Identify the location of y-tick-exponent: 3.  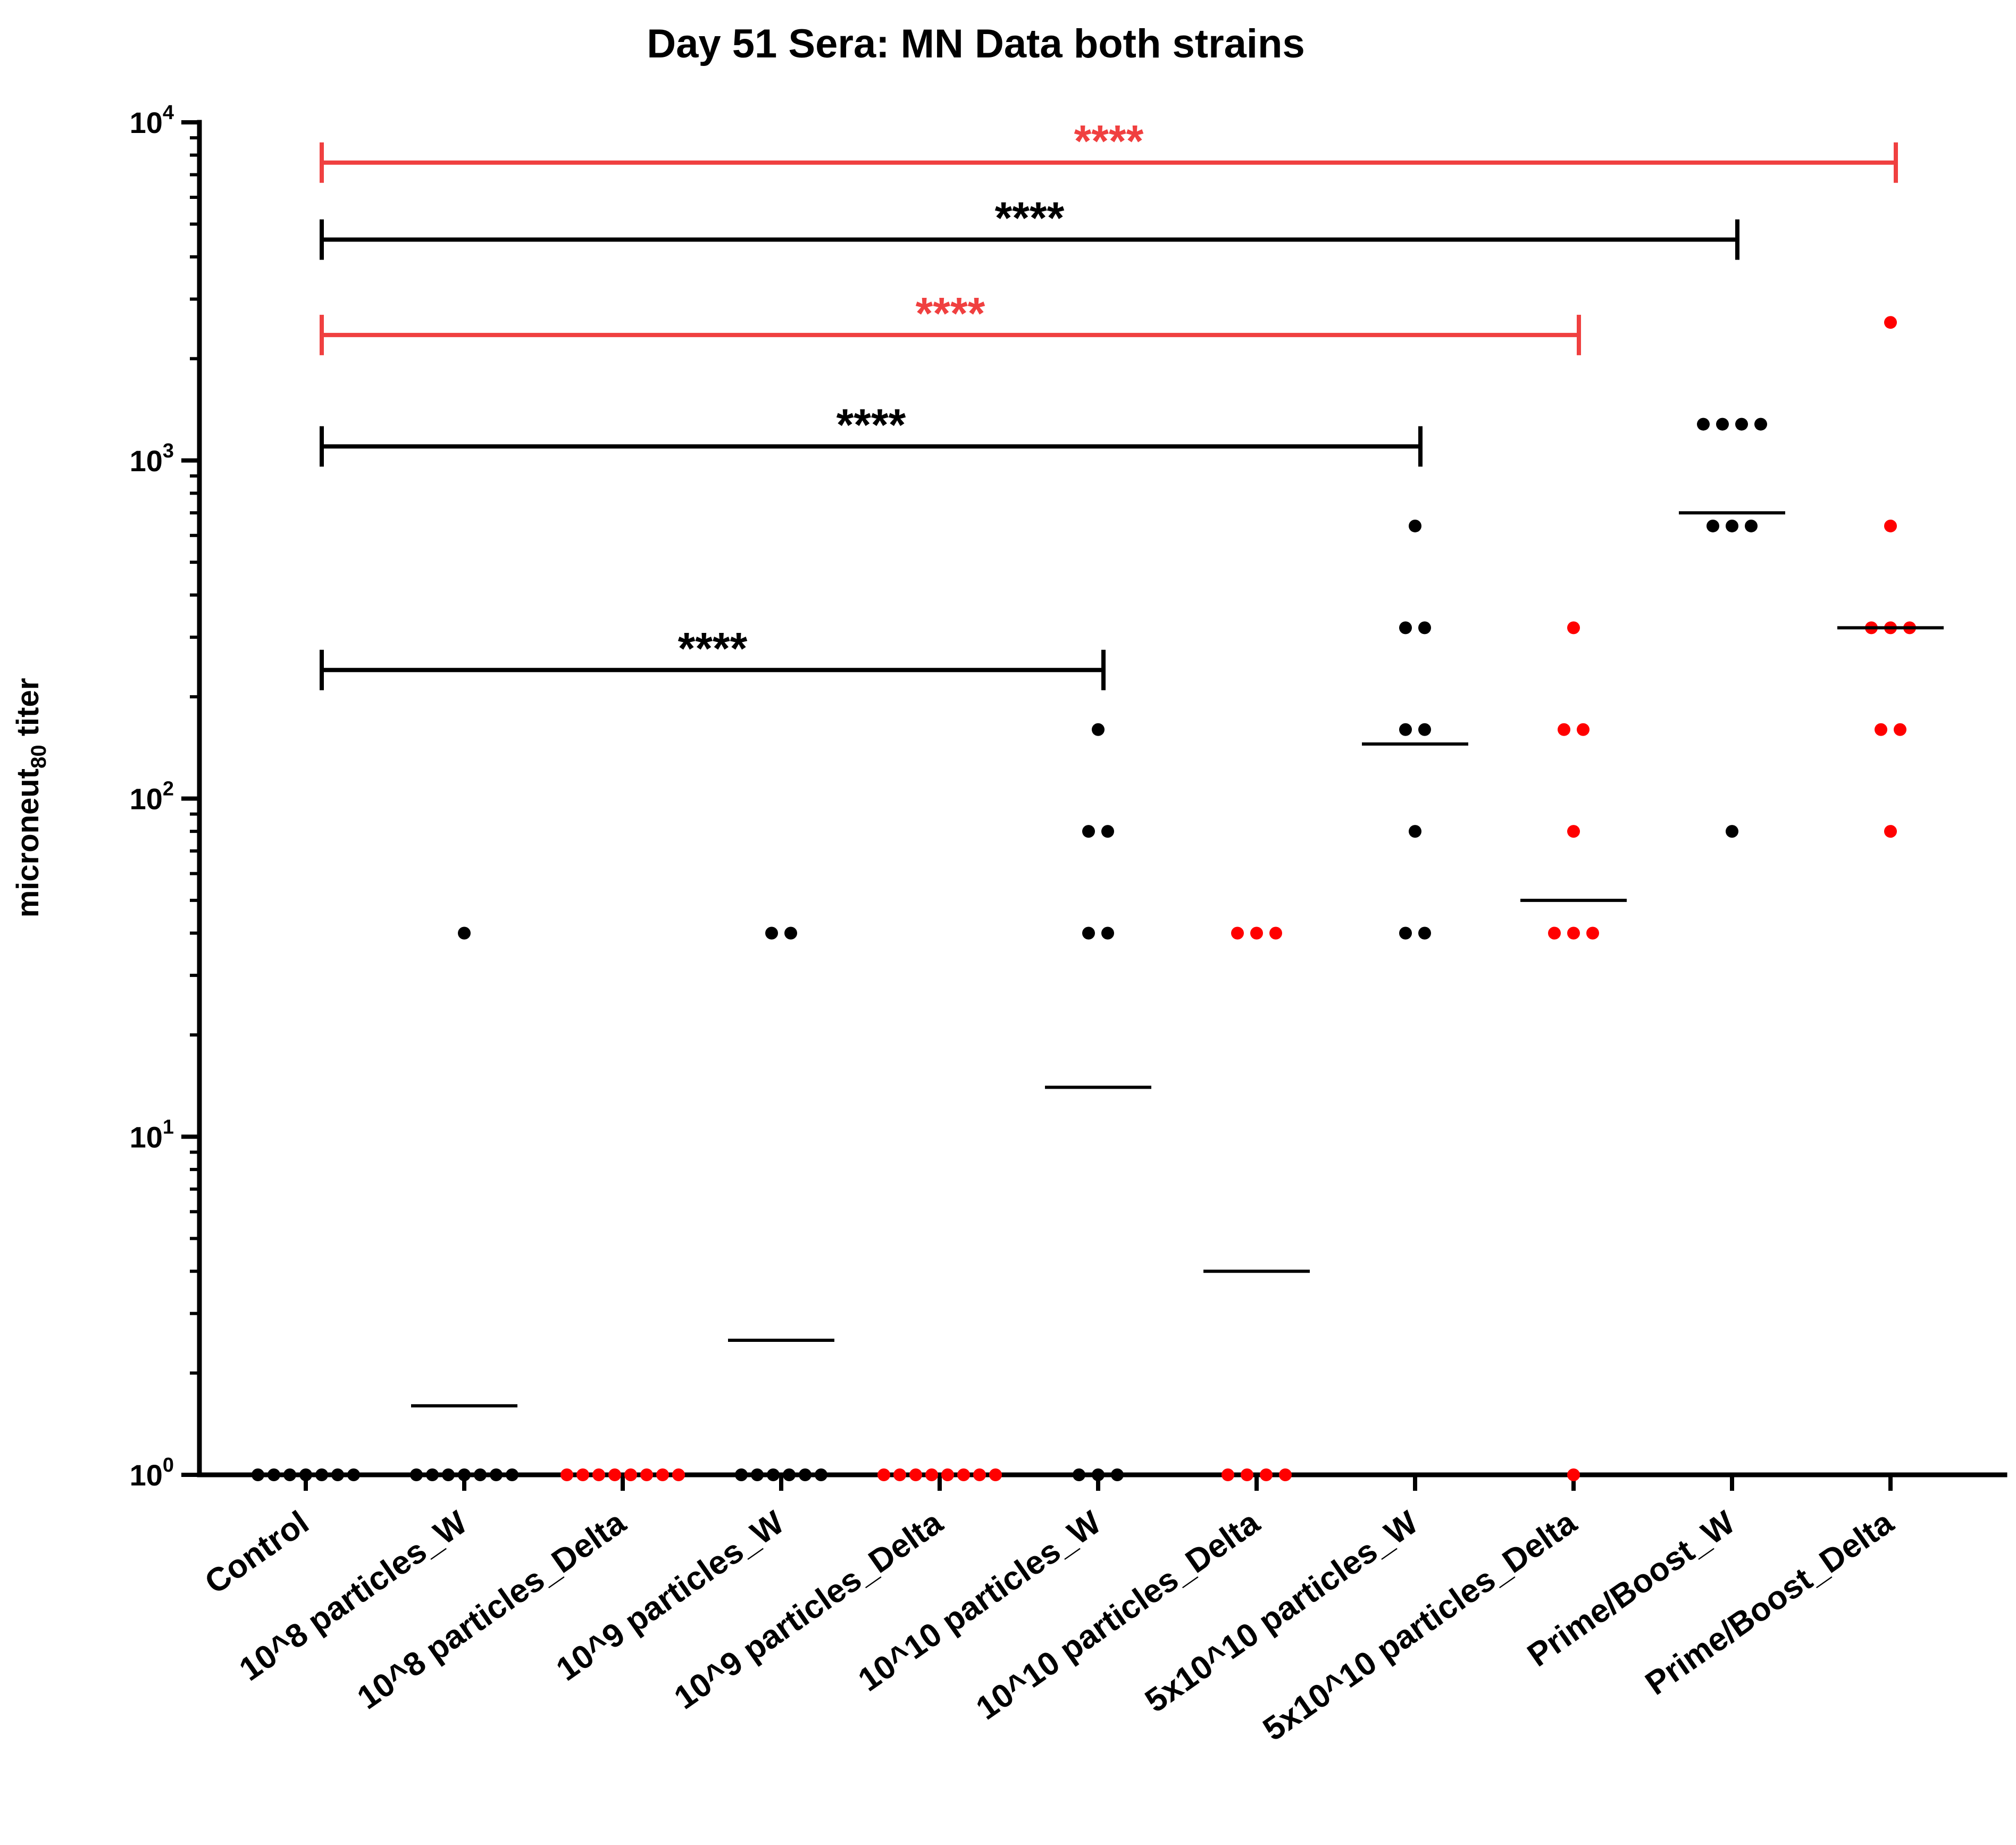
(168, 451).